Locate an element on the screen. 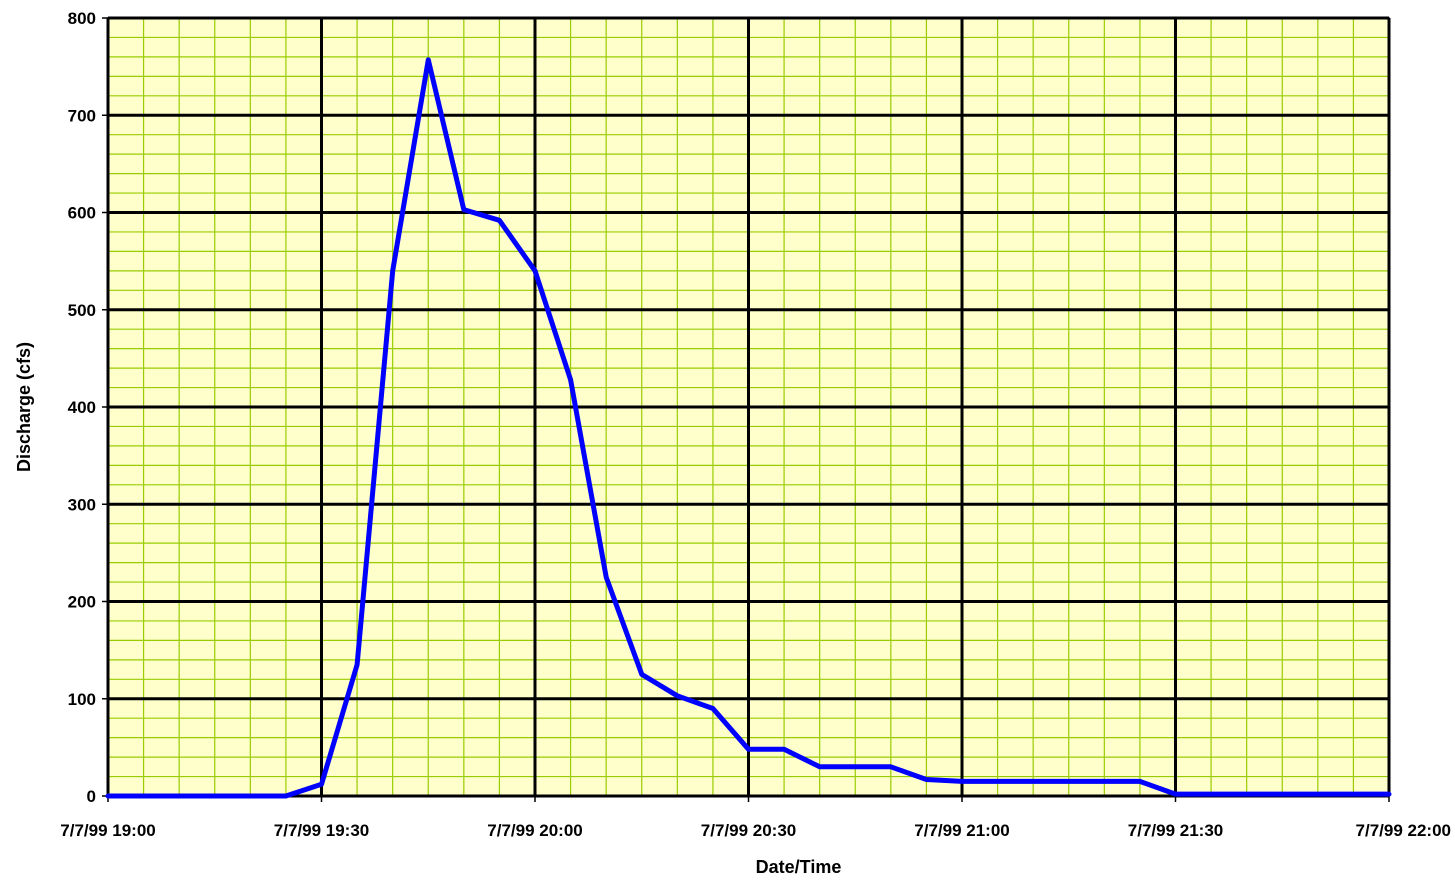 This screenshot has height=884, width=1455. y-tick-label: 800 is located at coordinates (82, 18).